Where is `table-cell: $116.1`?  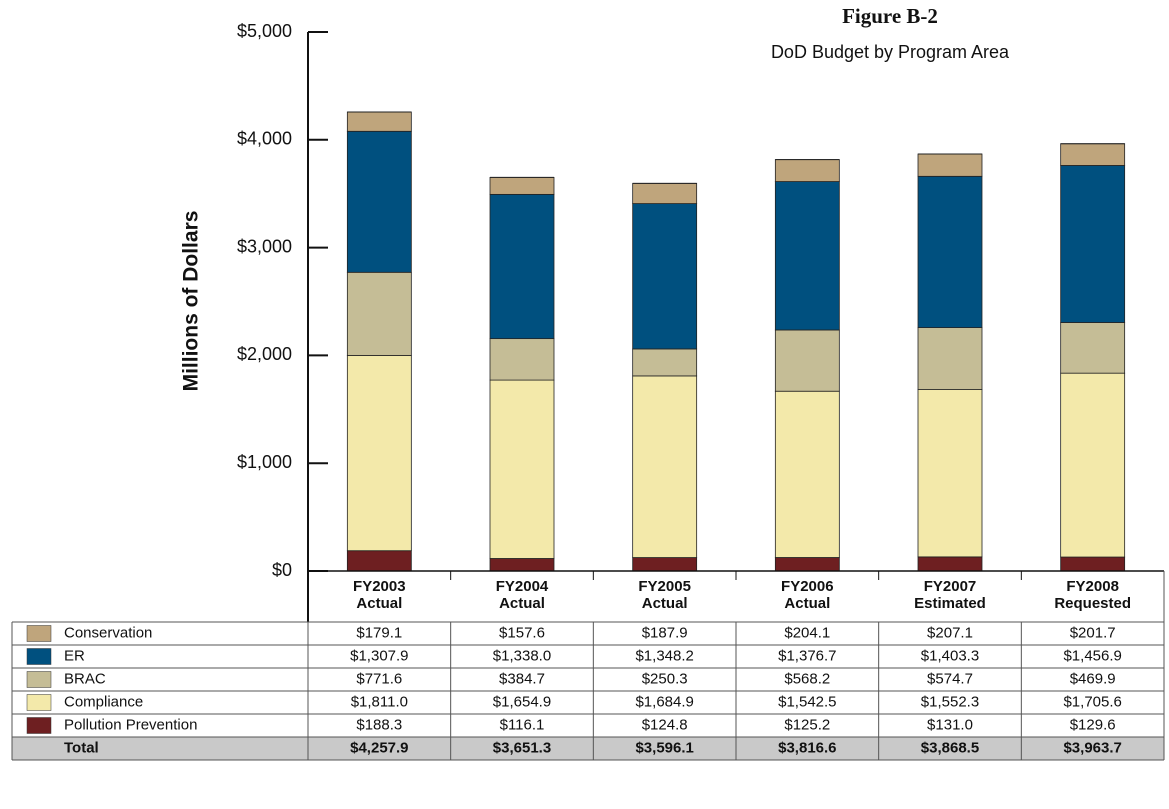 table-cell: $116.1 is located at coordinates (522, 724).